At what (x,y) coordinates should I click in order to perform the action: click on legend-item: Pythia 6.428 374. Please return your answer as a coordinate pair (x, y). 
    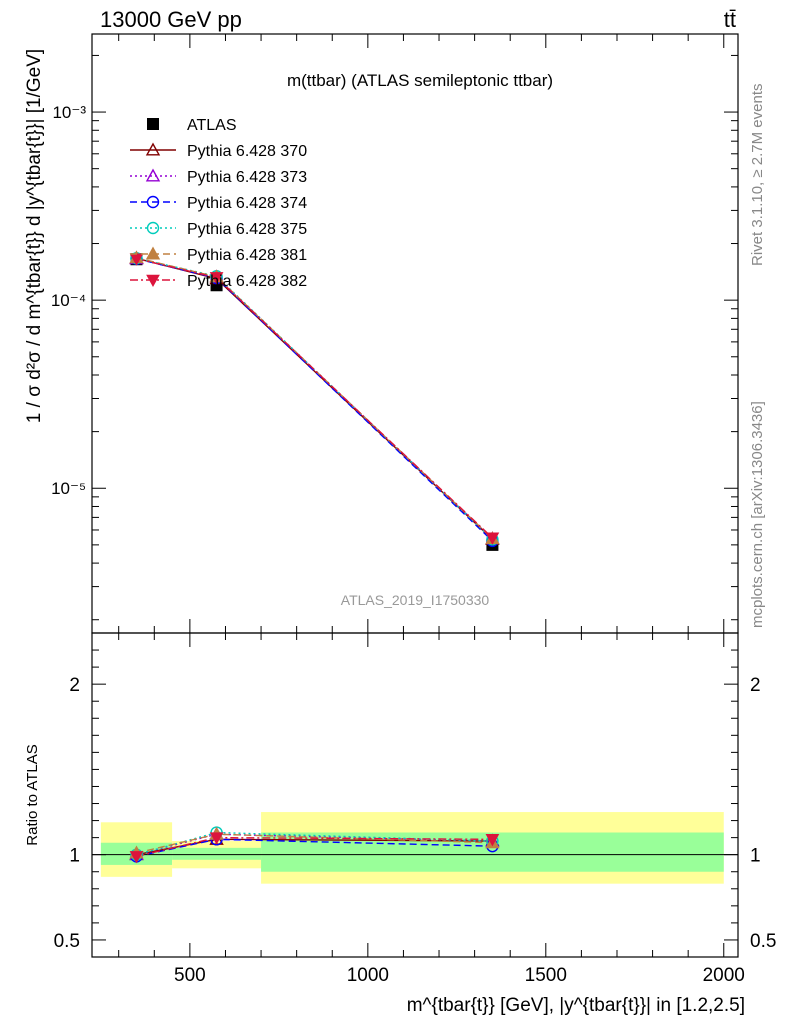
    Looking at the image, I should click on (218, 203).